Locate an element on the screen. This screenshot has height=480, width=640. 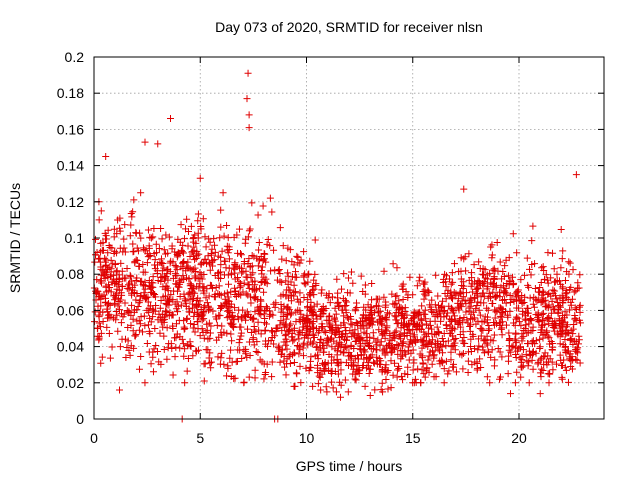
y-tick-label: 0 is located at coordinates (80, 419).